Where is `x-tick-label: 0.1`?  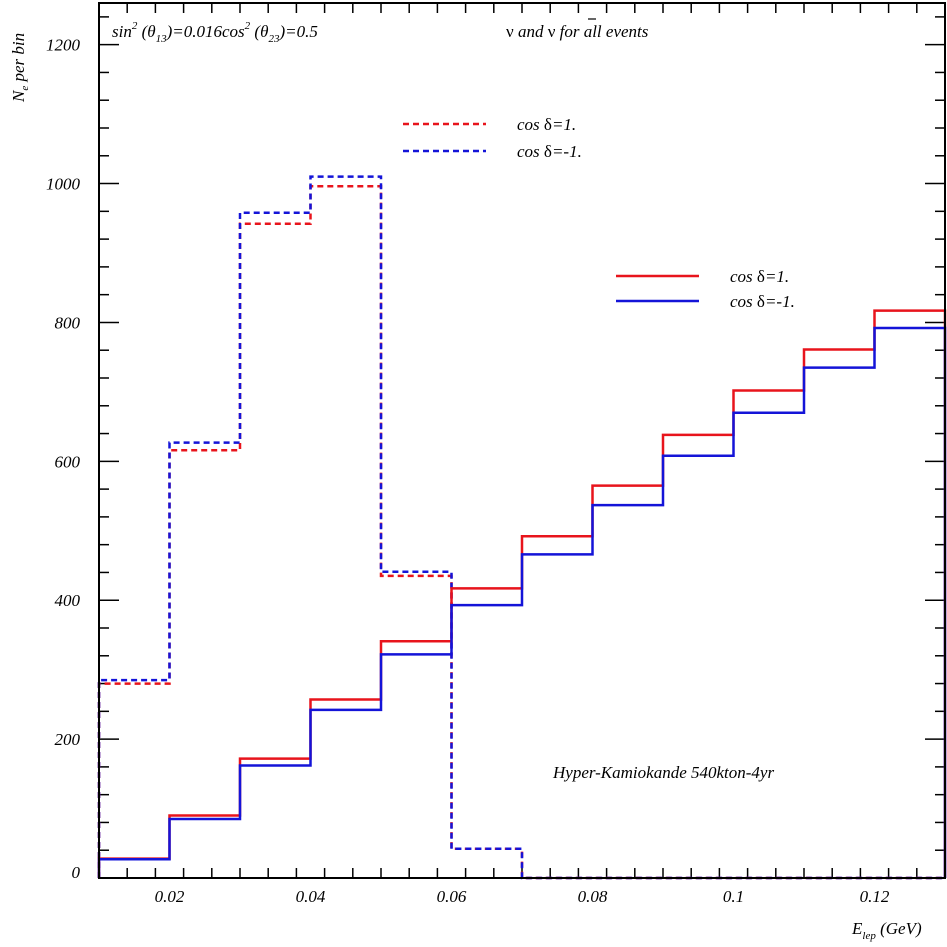 x-tick-label: 0.1 is located at coordinates (733, 896).